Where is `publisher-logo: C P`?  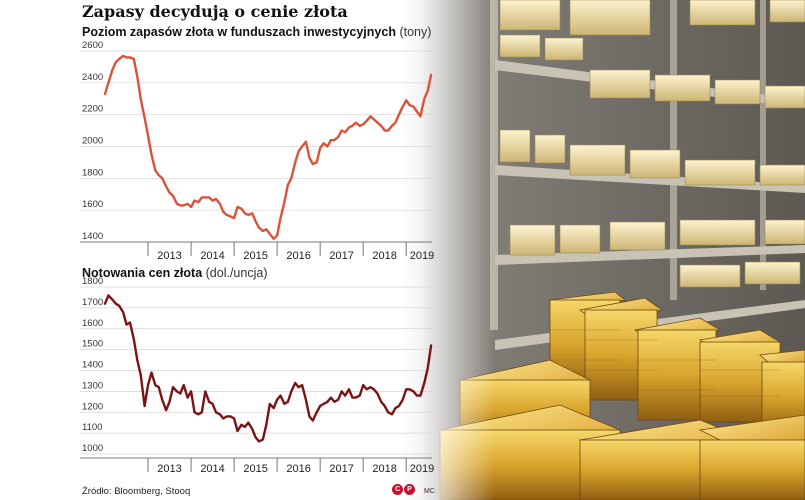
publisher-logo: C P is located at coordinates (403, 489).